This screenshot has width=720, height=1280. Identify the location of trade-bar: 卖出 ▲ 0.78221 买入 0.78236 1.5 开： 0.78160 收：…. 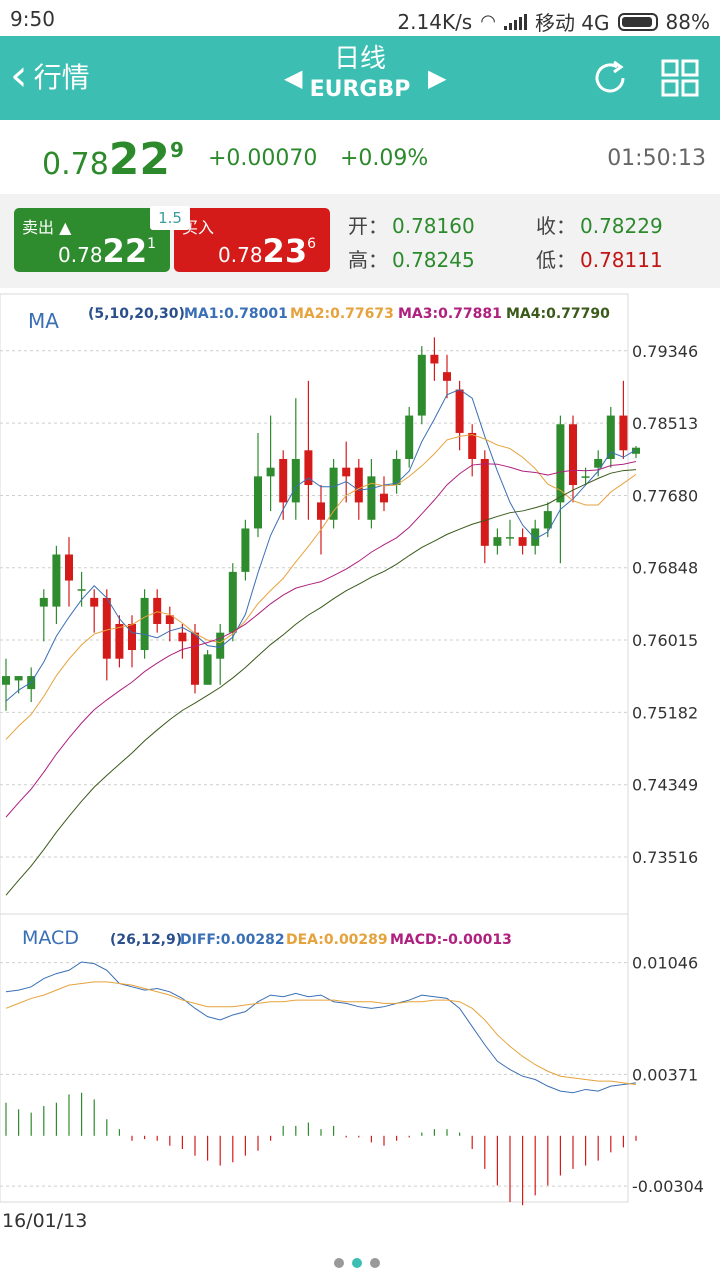
(360, 241).